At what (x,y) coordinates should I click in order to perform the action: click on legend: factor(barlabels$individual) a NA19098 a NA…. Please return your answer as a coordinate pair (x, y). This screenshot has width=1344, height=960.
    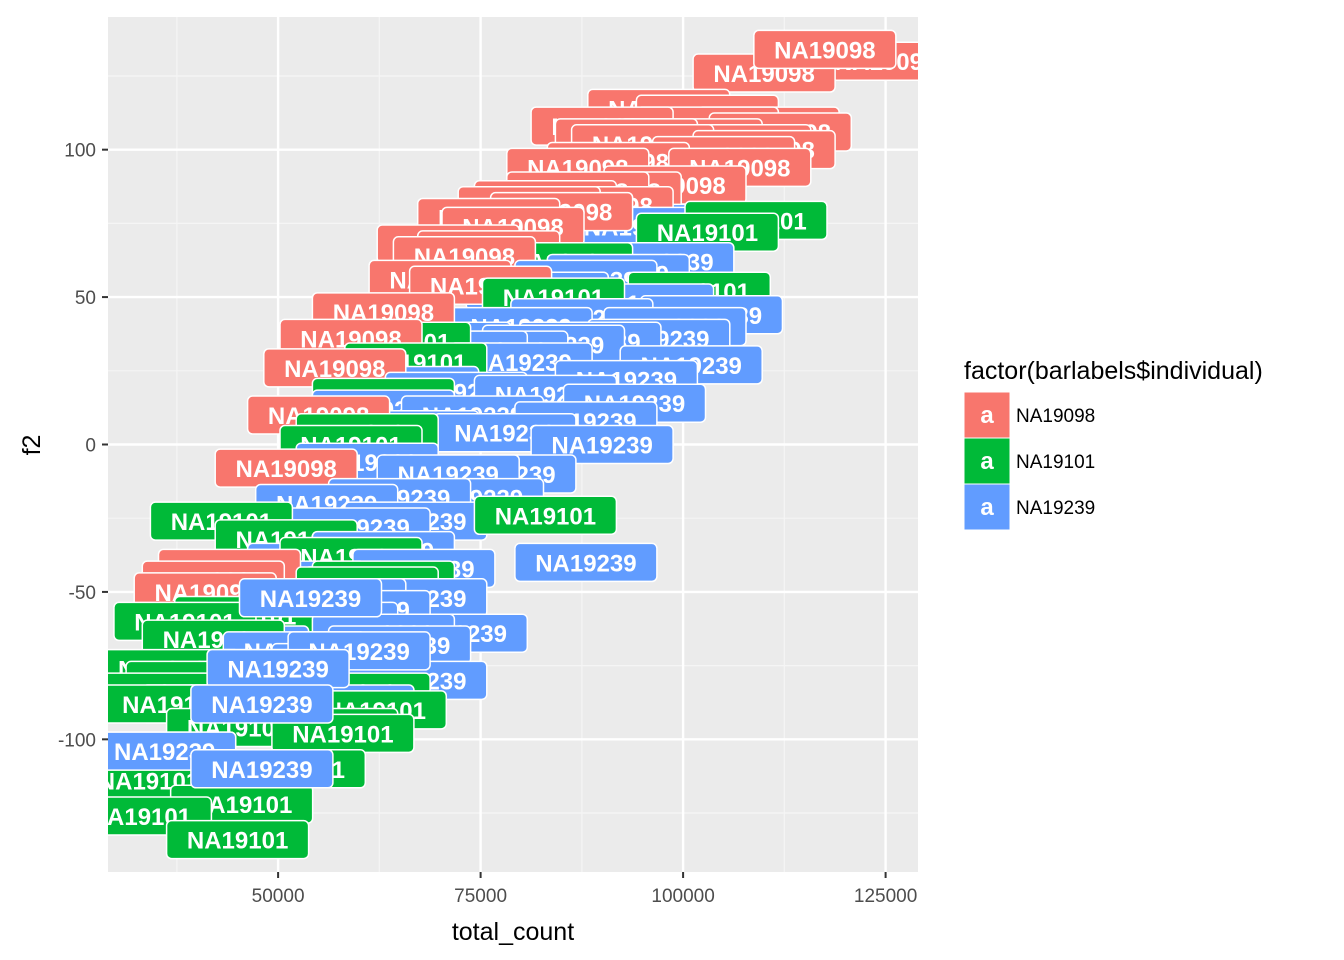
    Looking at the image, I should click on (1113, 444).